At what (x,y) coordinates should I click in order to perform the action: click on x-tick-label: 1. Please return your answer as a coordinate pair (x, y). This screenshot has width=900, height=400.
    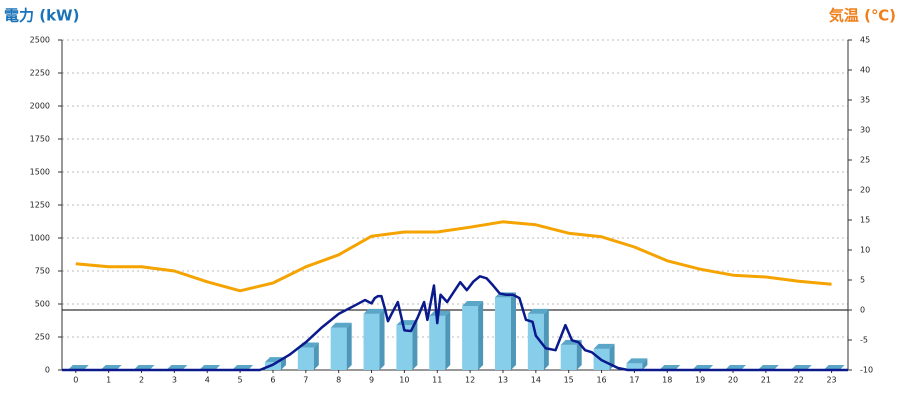
    Looking at the image, I should click on (108, 380).